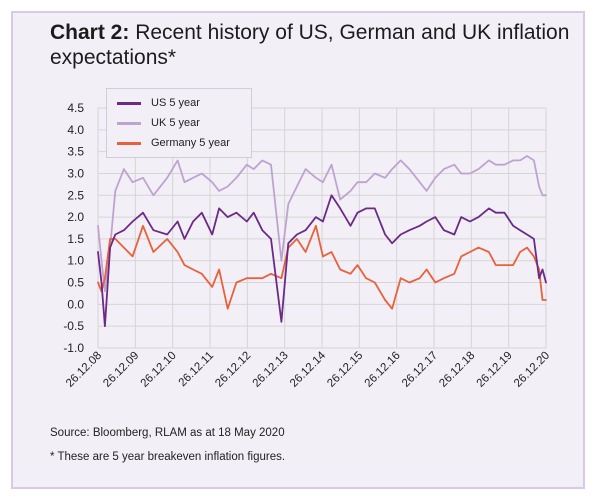 The width and height of the screenshot is (600, 500). What do you see at coordinates (345, 370) in the screenshot?
I see `x-tick-label: 26.12.15` at bounding box center [345, 370].